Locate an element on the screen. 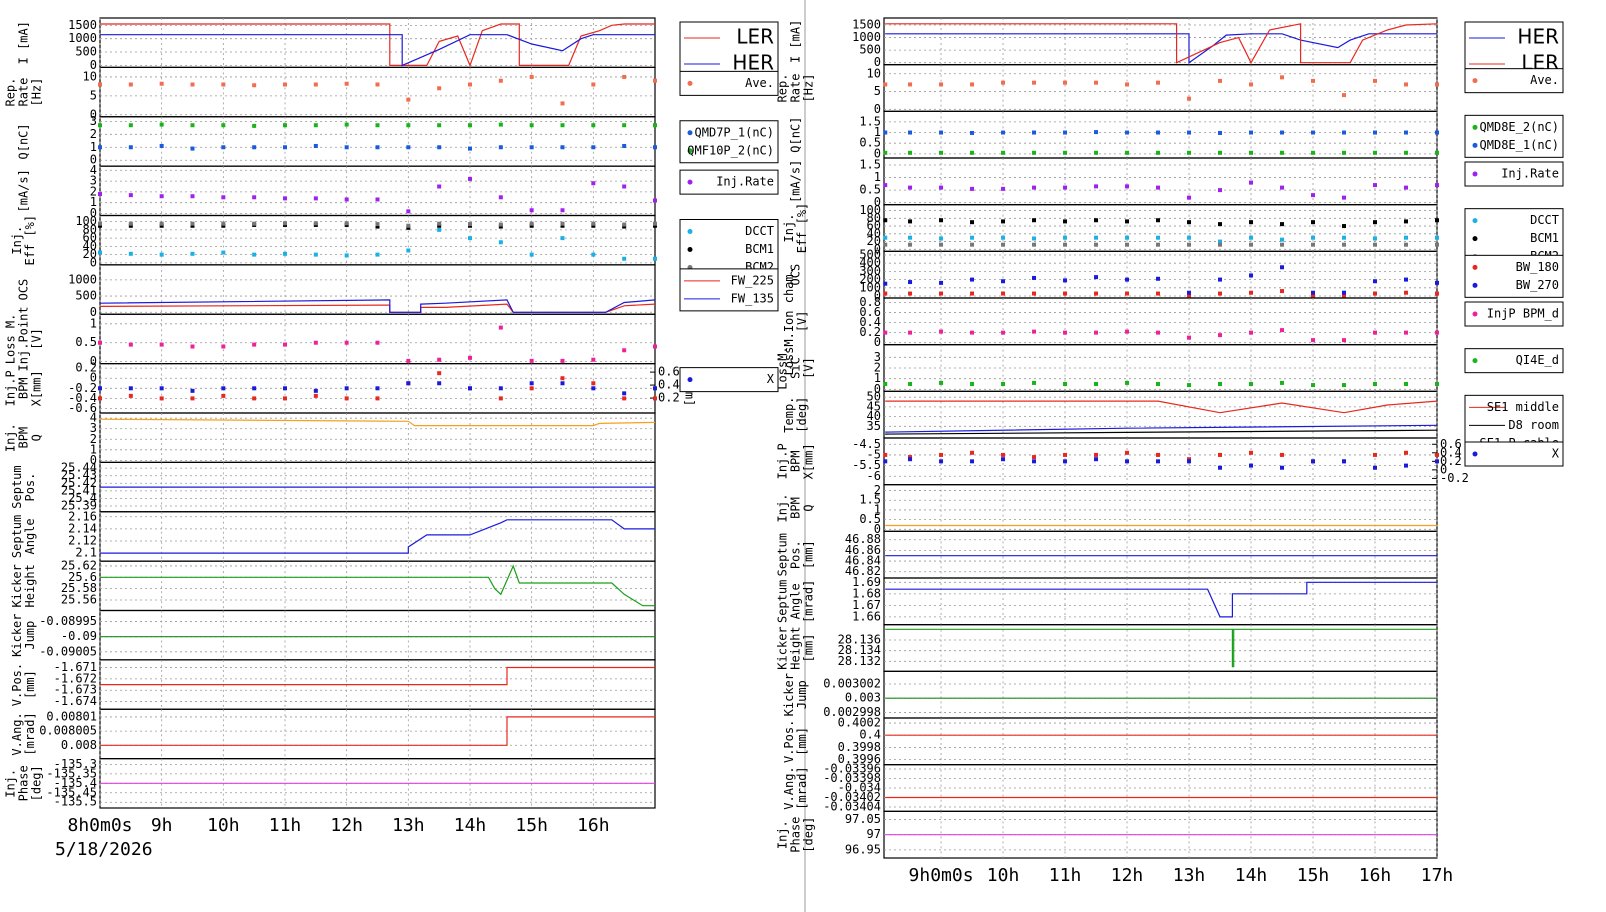 This screenshot has height=912, width=1606. y-tick-label: 1 is located at coordinates (93, 147).